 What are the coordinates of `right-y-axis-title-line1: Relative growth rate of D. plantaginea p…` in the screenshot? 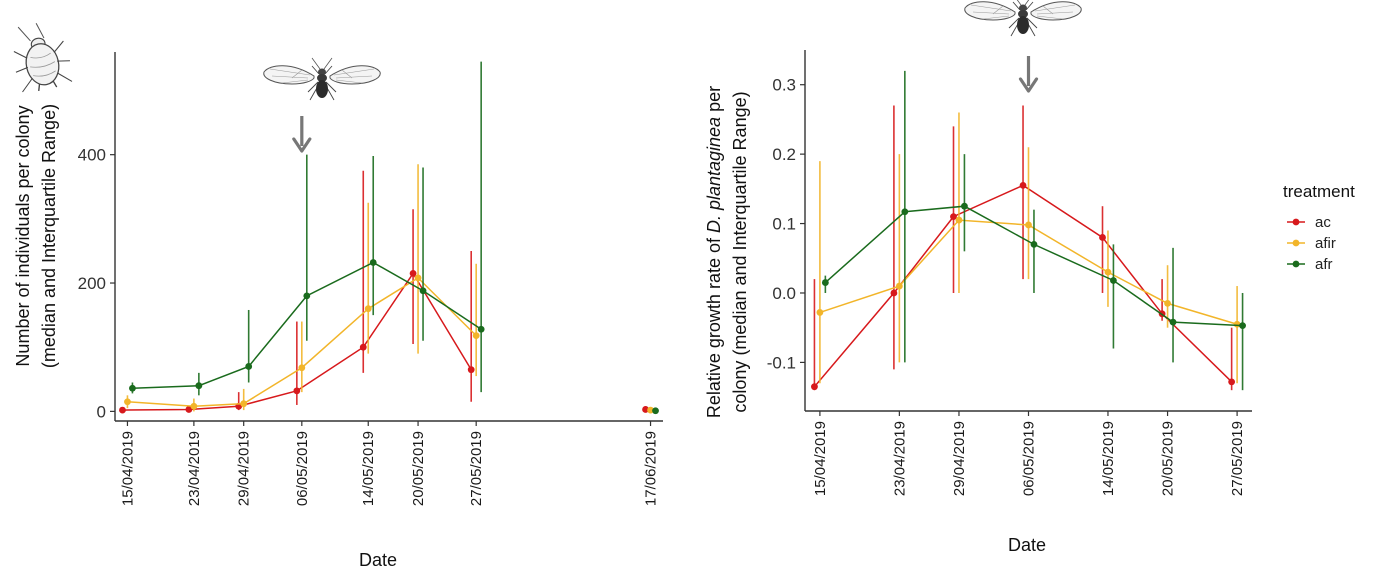 It's located at (714, 252).